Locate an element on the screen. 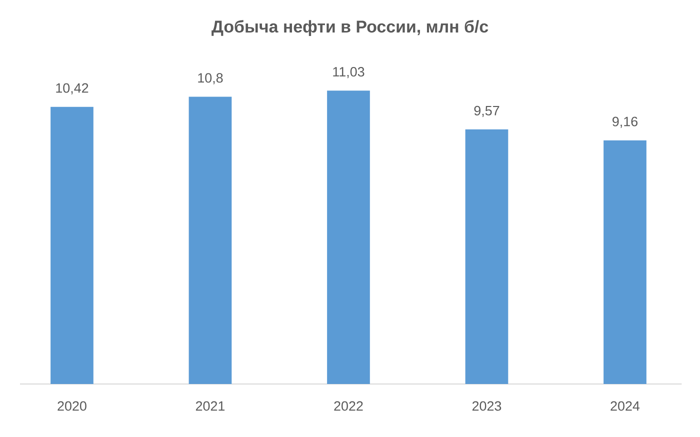  x-tick-label: 2024 is located at coordinates (625, 406).